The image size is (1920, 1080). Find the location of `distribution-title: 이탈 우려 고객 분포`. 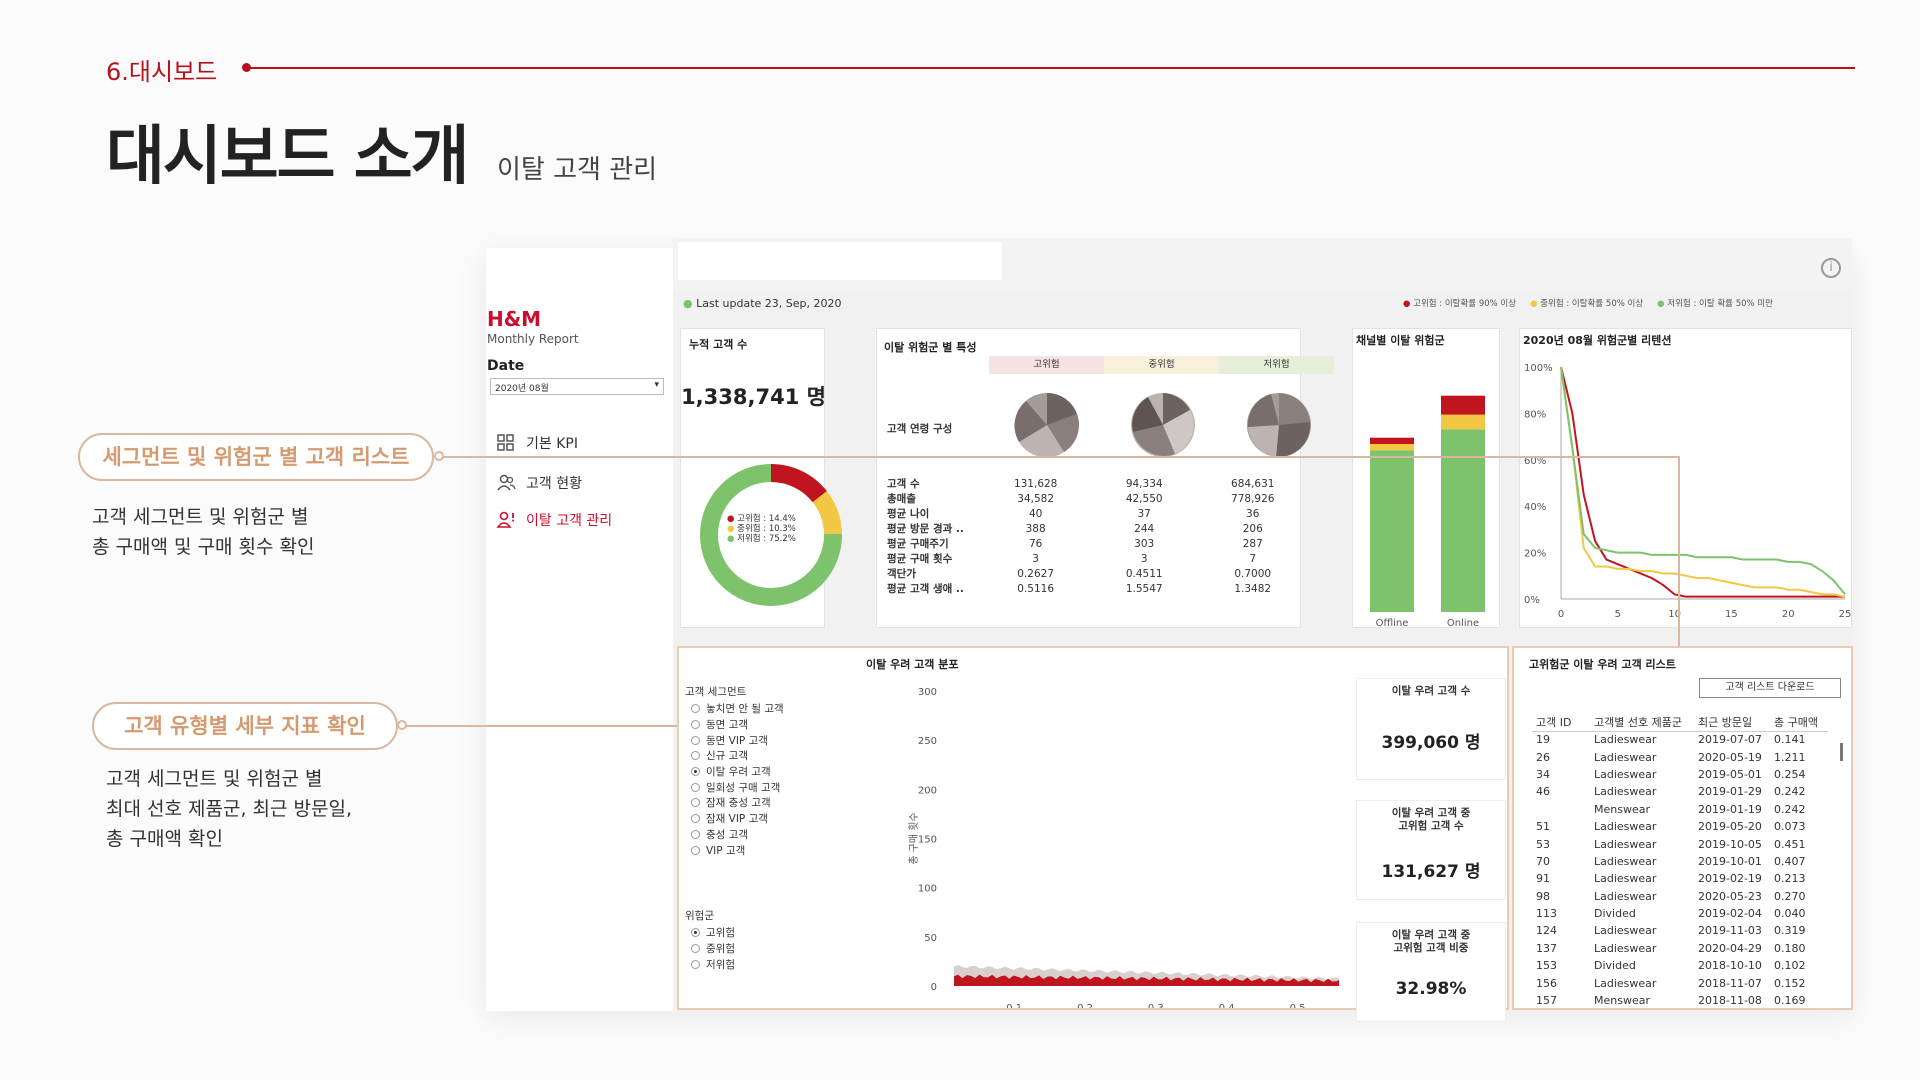

distribution-title: 이탈 우려 고객 분포 is located at coordinates (912, 664).